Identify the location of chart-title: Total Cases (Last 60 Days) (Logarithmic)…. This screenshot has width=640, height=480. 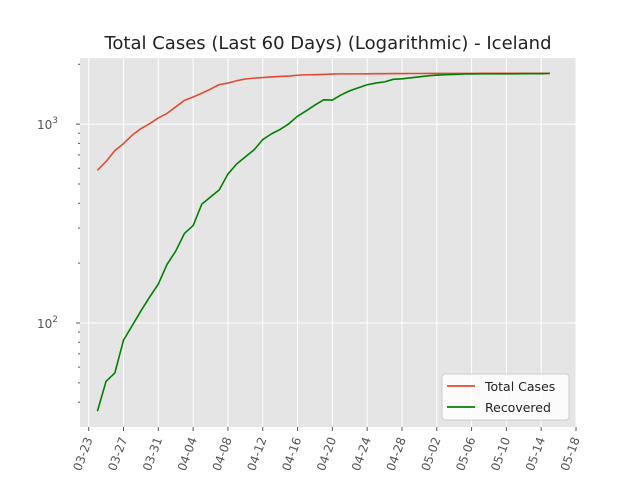
(327, 43).